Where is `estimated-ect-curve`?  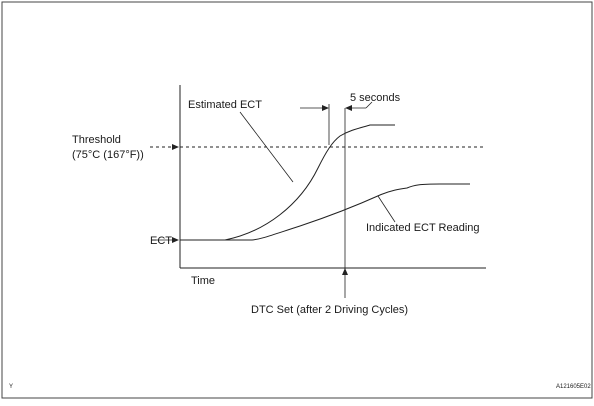
estimated-ect-curve is located at coordinates (287, 182).